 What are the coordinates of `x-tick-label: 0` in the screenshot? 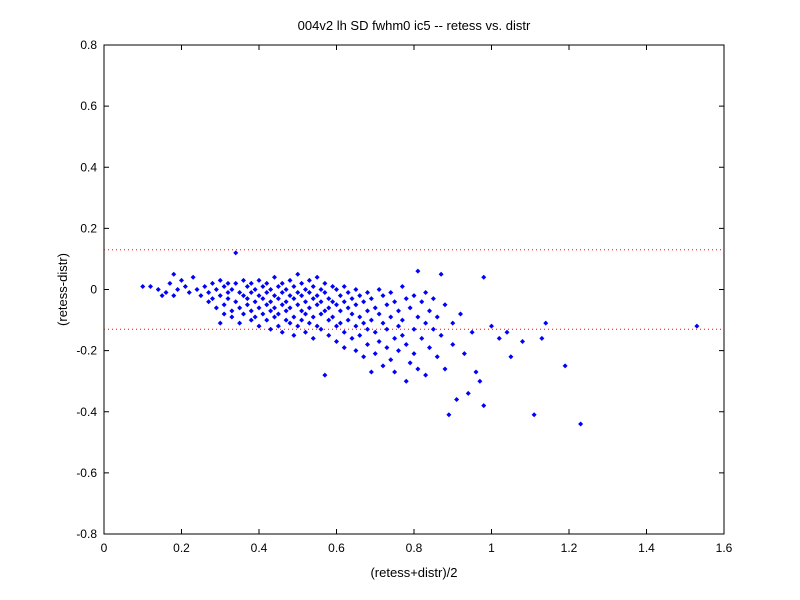 It's located at (104, 548).